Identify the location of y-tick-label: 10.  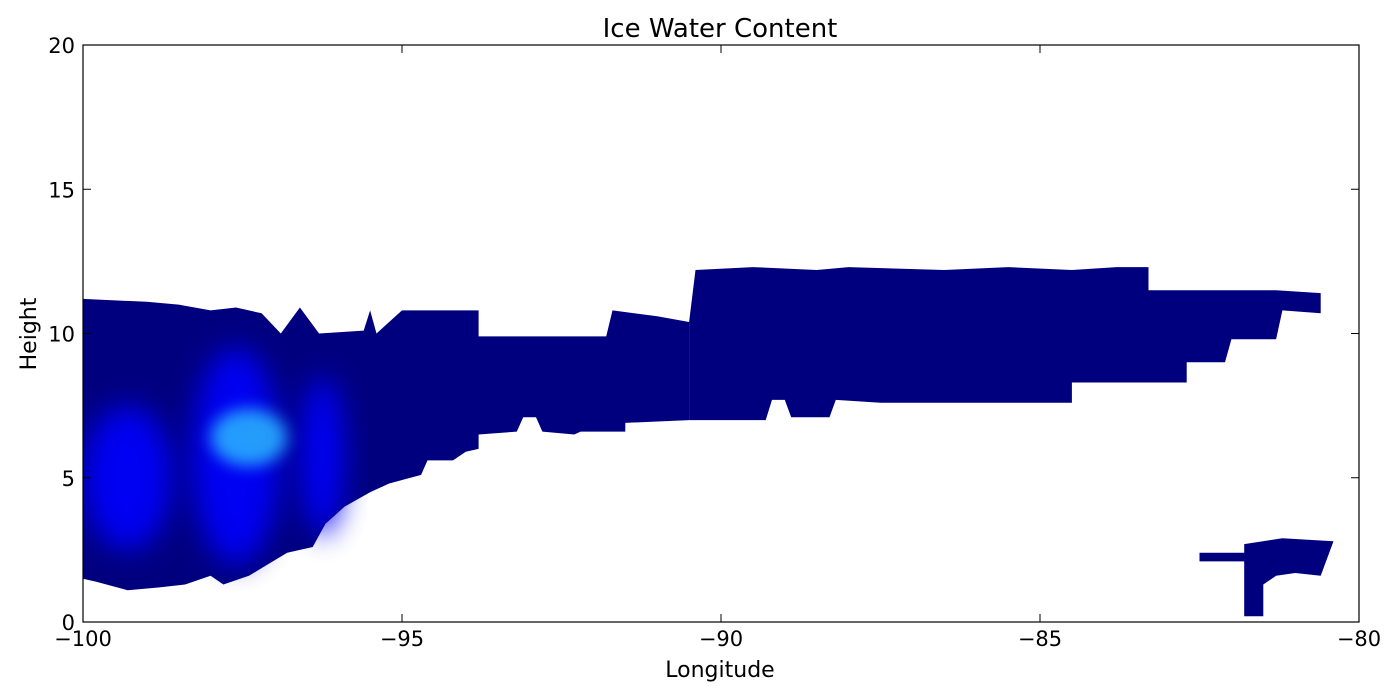
(61, 335).